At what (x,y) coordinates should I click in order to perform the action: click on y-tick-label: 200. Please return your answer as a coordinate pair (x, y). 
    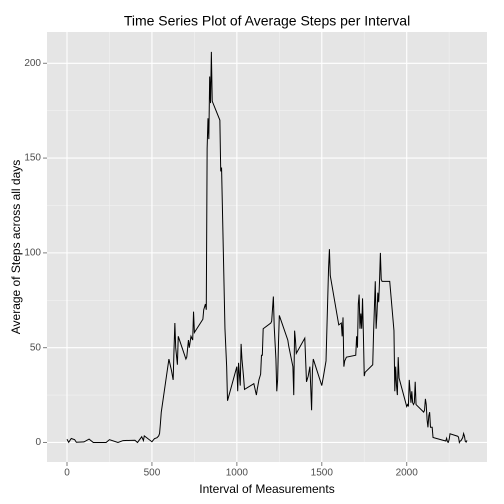
    Looking at the image, I should click on (32, 63).